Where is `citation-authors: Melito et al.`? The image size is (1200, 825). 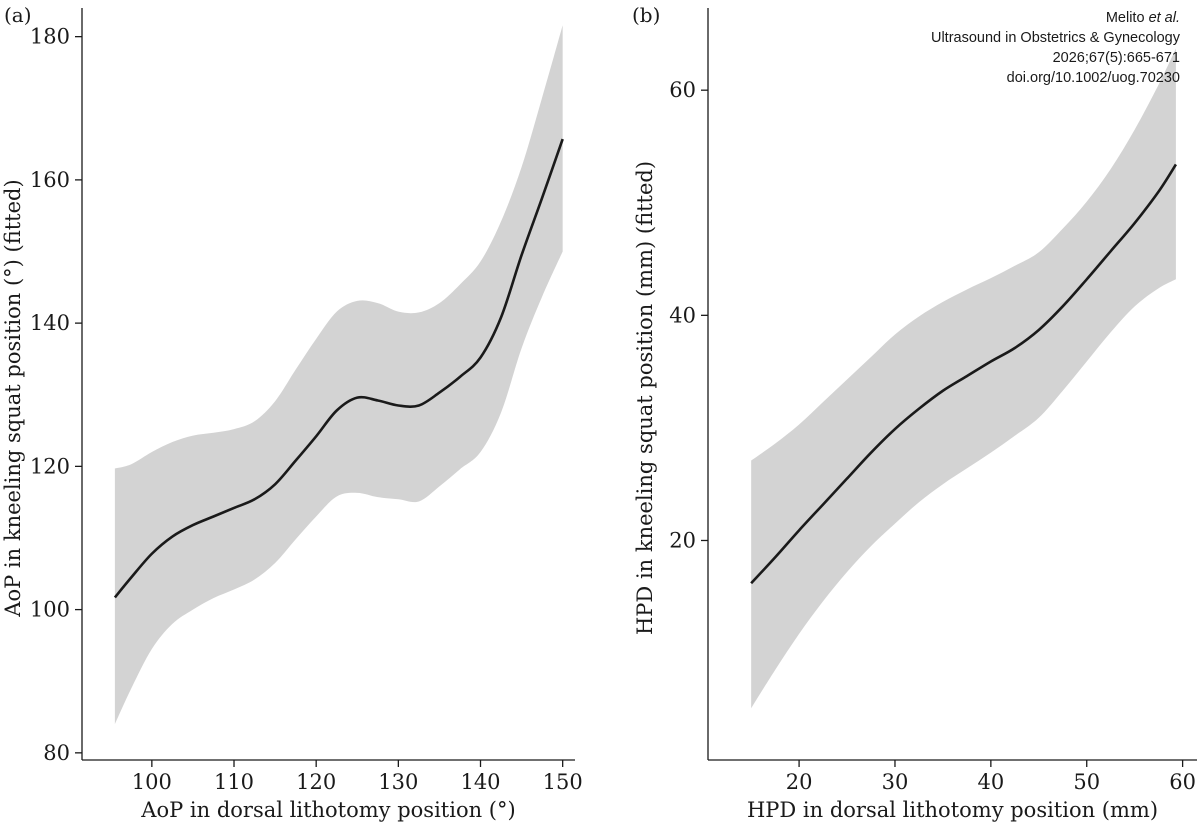 citation-authors: Melito et al. is located at coordinates (1143, 18).